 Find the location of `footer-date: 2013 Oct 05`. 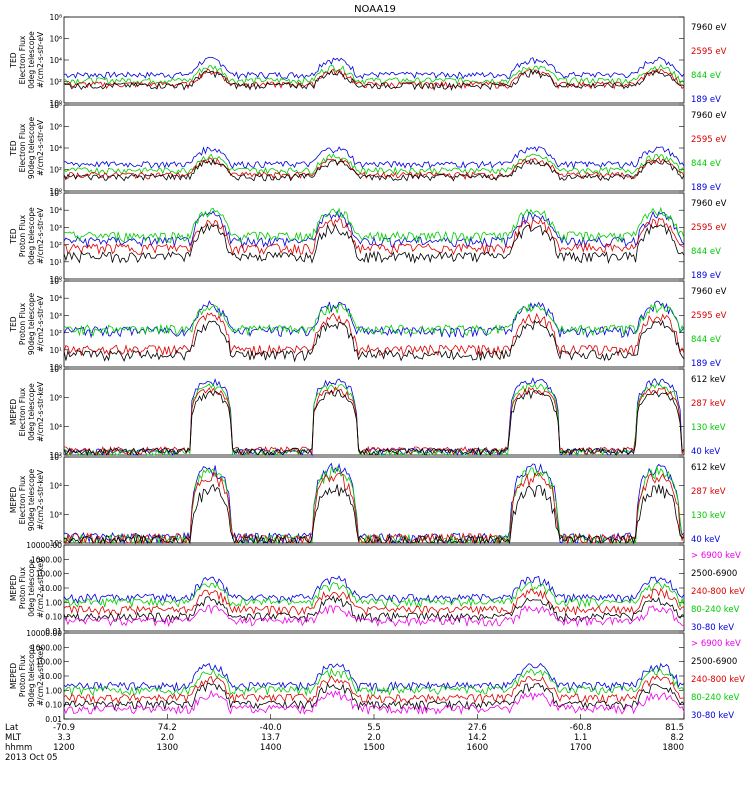

footer-date: 2013 Oct 05 is located at coordinates (31, 758).